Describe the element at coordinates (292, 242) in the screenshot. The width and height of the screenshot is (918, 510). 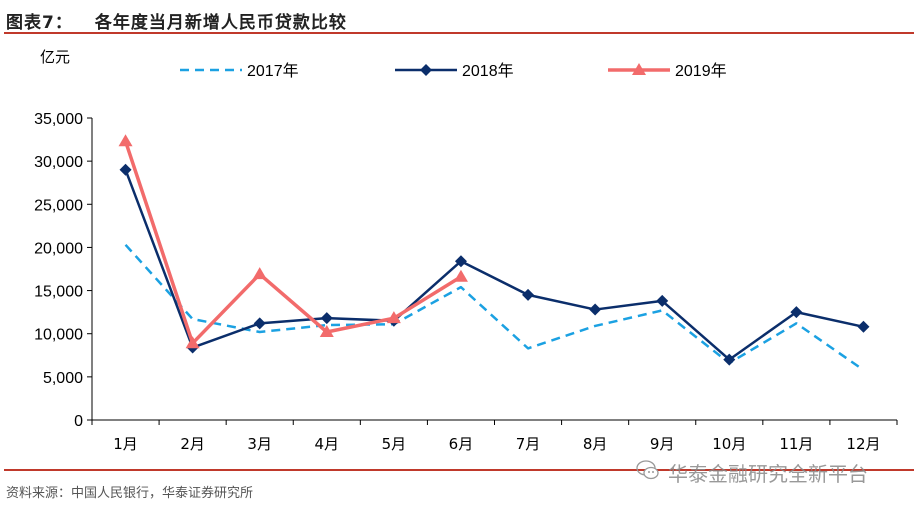
I see `series-line-2019年` at that location.